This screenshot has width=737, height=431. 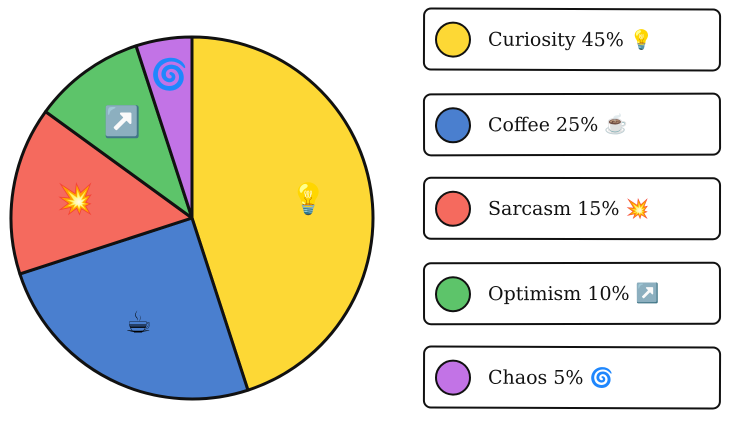 I want to click on legend-item-optimism: Optimism 10% ↗️, so click(x=572, y=293).